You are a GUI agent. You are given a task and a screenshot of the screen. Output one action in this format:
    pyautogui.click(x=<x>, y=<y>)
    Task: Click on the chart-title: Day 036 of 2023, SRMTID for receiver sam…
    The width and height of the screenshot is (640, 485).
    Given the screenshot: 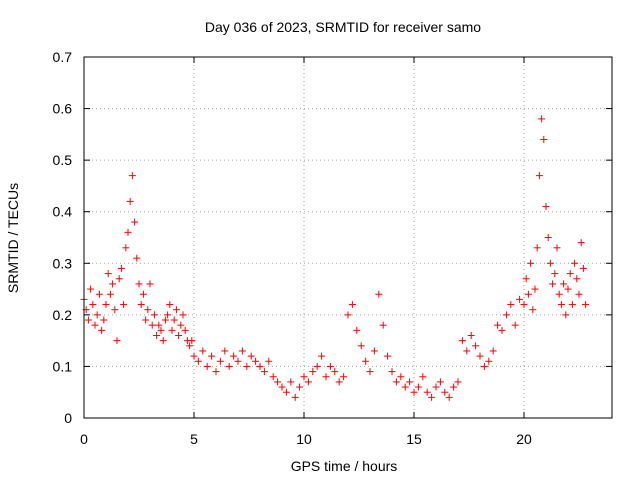 What is the action you would take?
    pyautogui.click(x=343, y=27)
    